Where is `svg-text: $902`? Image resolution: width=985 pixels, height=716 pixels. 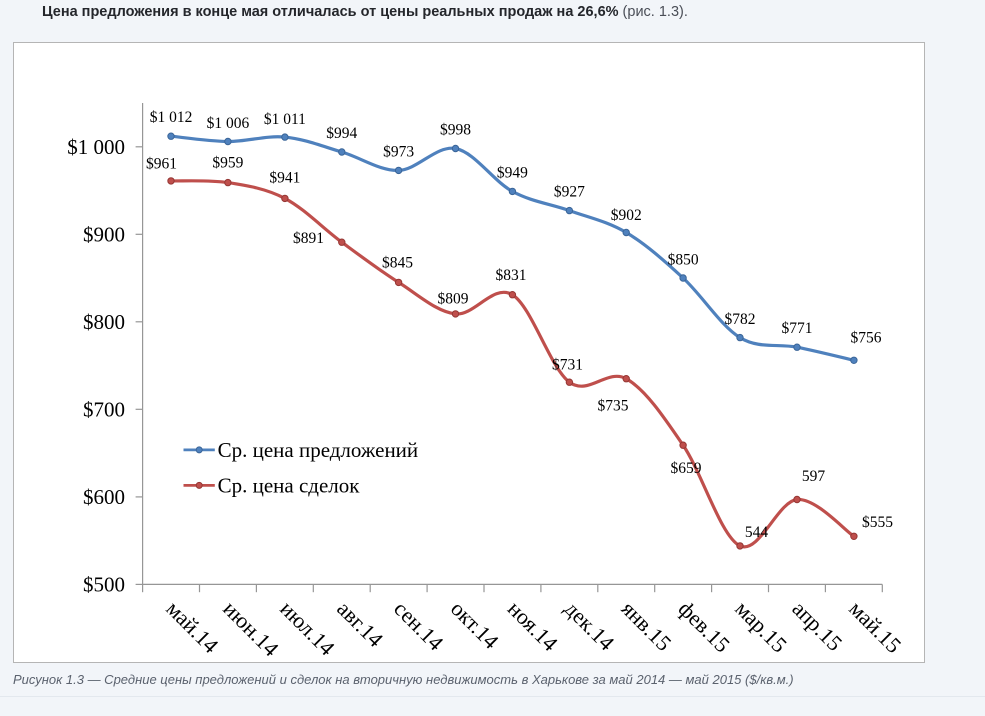 svg-text: $902 is located at coordinates (626, 215).